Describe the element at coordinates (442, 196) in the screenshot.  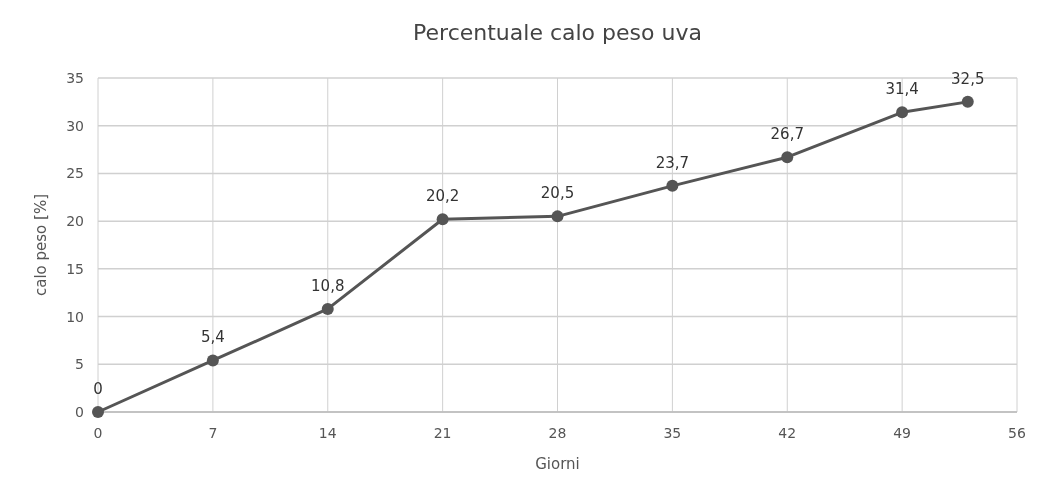
I see `data-label: 20,2` at that location.